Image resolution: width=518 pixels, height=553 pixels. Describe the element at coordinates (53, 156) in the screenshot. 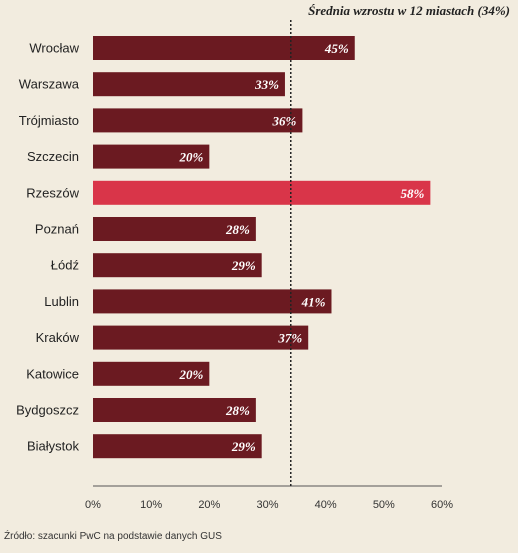

I see `category-label: Szczecin` at that location.